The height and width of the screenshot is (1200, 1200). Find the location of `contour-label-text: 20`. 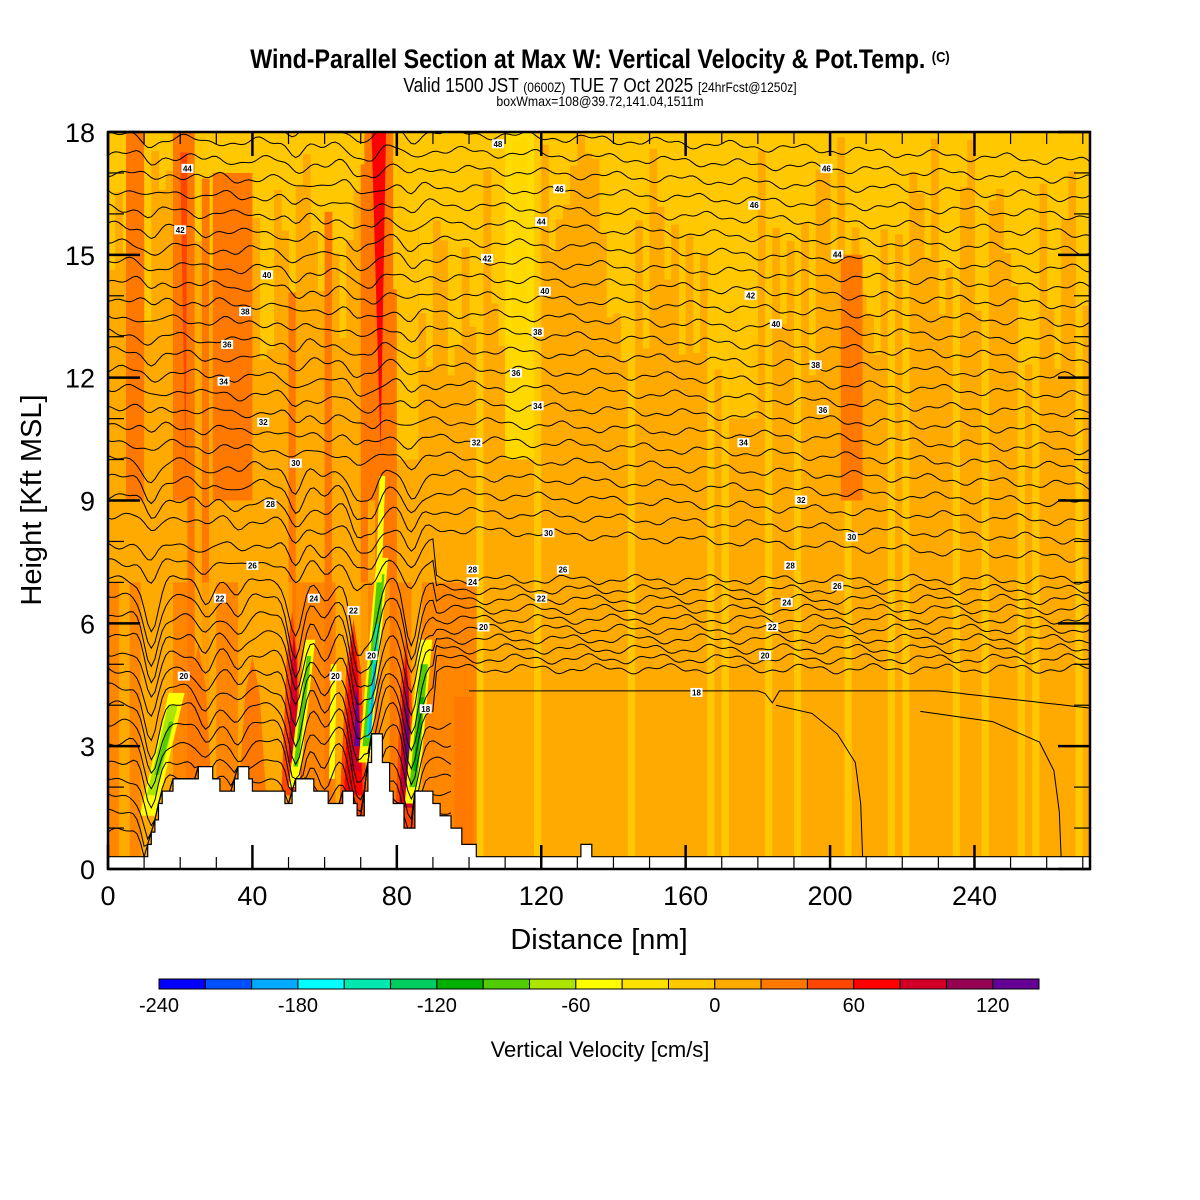

contour-label-text: 20 is located at coordinates (183, 676).